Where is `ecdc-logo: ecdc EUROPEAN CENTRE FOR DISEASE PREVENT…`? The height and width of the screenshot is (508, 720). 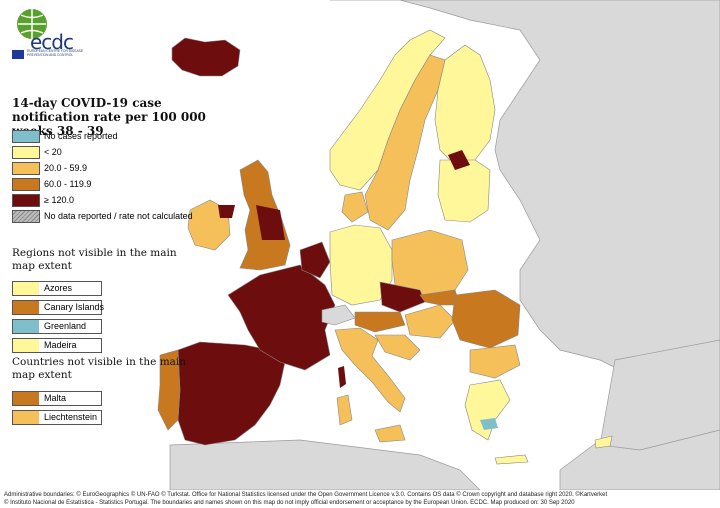
ecdc-logo: ecdc EUROPEAN CENTRE FOR DISEASE PREVENT… is located at coordinates (48, 35).